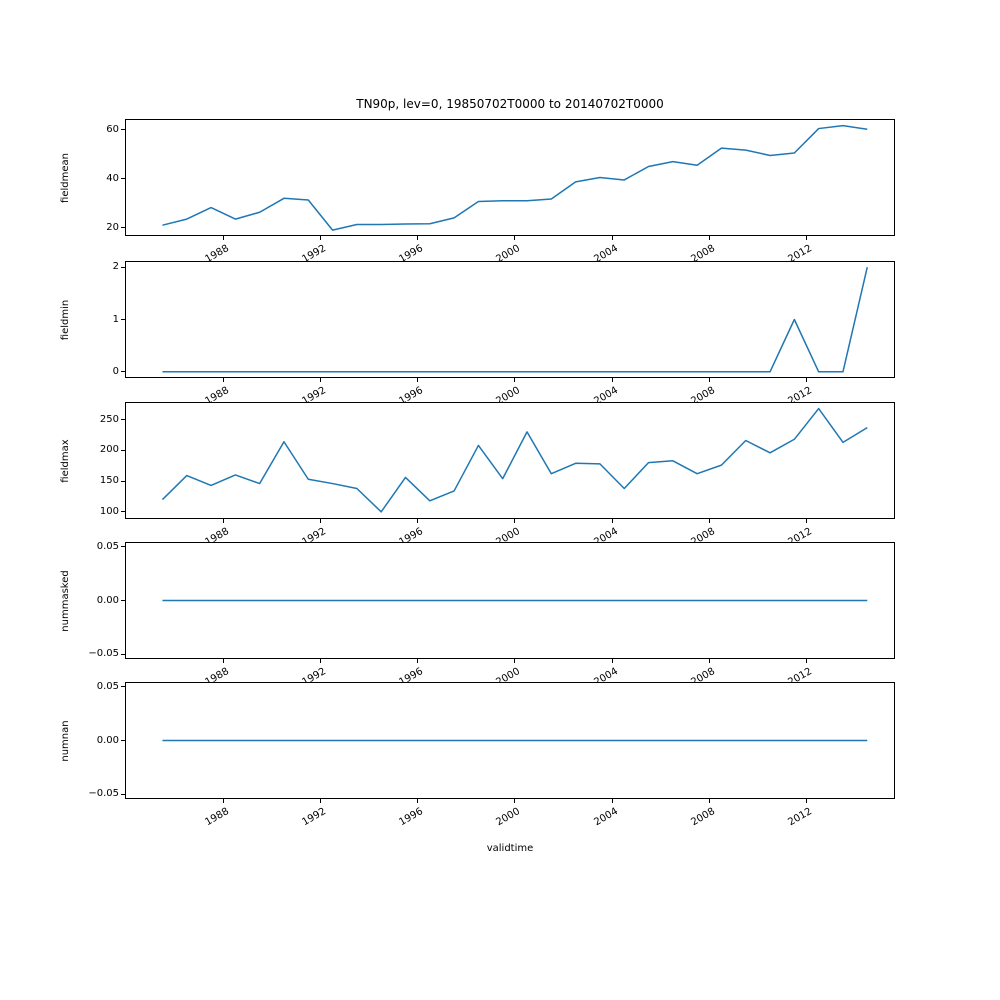 The width and height of the screenshot is (1000, 1000). What do you see at coordinates (508, 817) in the screenshot?
I see `x-tick-label: 2000` at bounding box center [508, 817].